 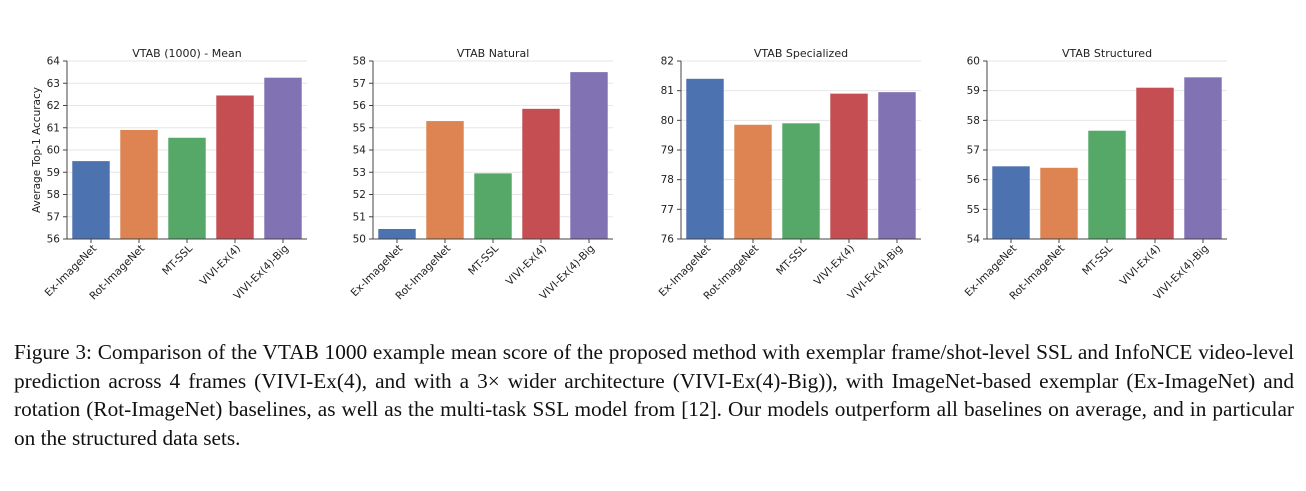 What do you see at coordinates (493, 53) in the screenshot?
I see `chart-title: VTAB Natural` at bounding box center [493, 53].